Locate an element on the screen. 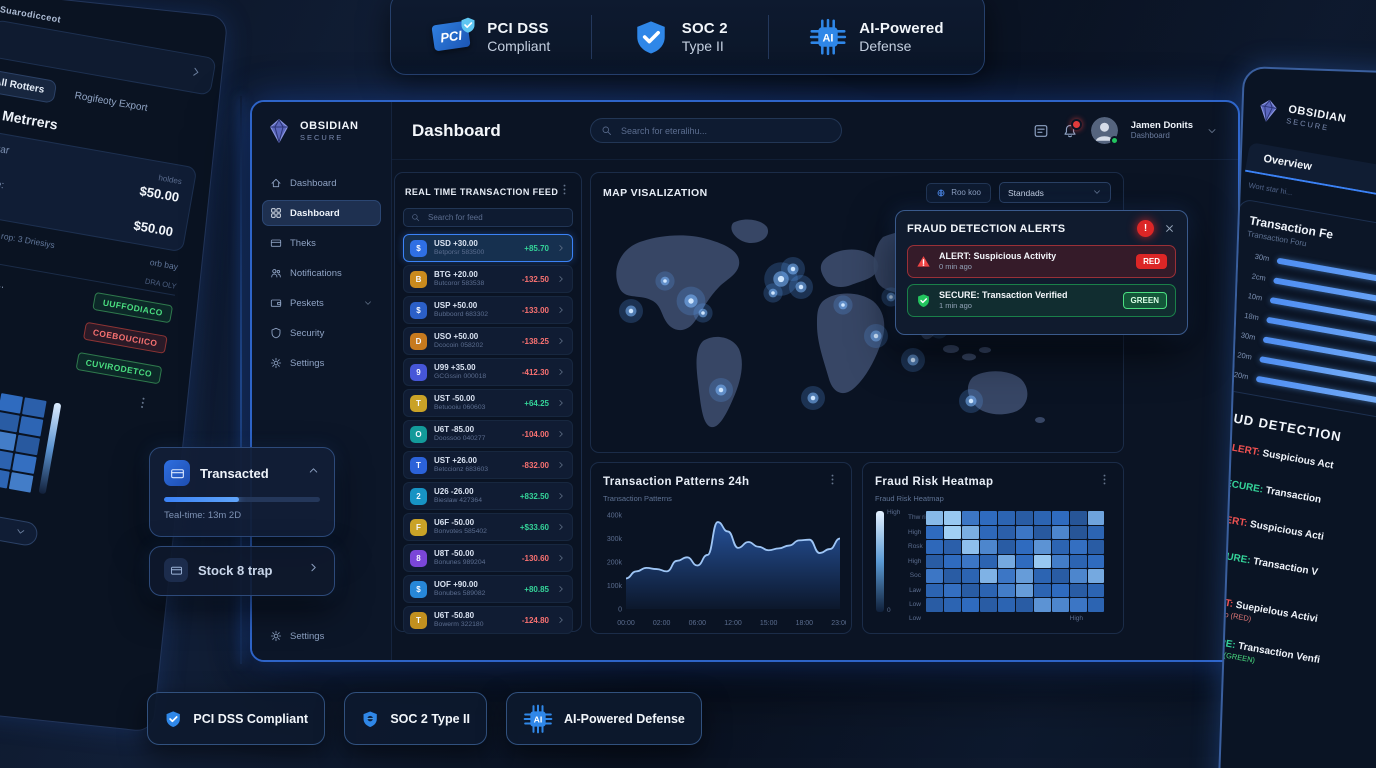  feed-row-subtitle: GCGssin 000018 is located at coordinates (460, 376).